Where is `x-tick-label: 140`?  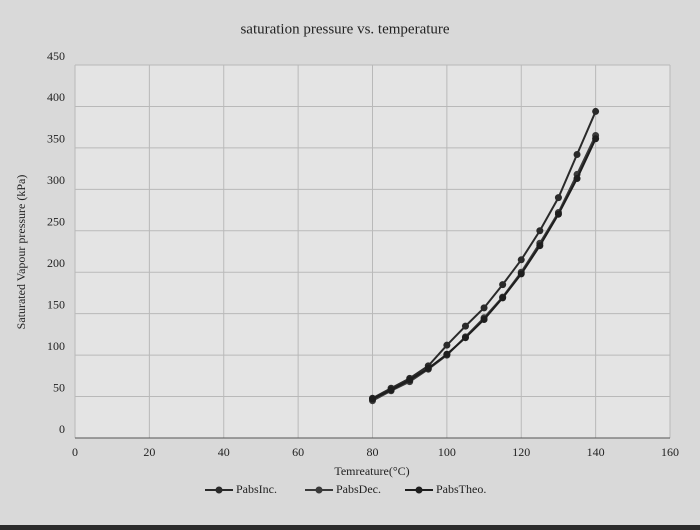 x-tick-label: 140 is located at coordinates (596, 452).